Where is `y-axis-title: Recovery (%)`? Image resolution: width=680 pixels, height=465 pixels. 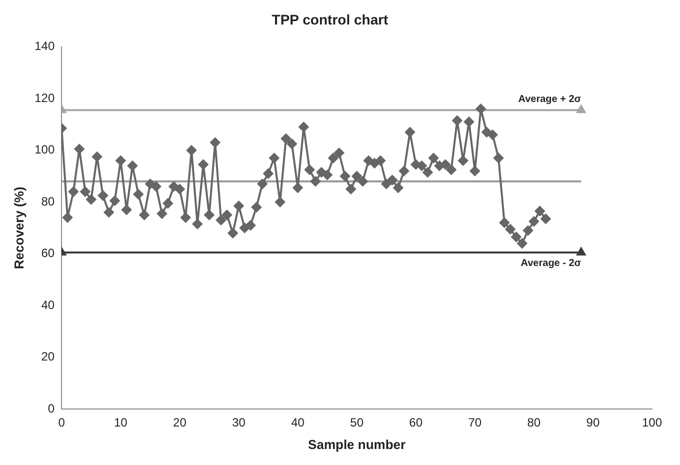
y-axis-title: Recovery (%) is located at coordinates (18, 228).